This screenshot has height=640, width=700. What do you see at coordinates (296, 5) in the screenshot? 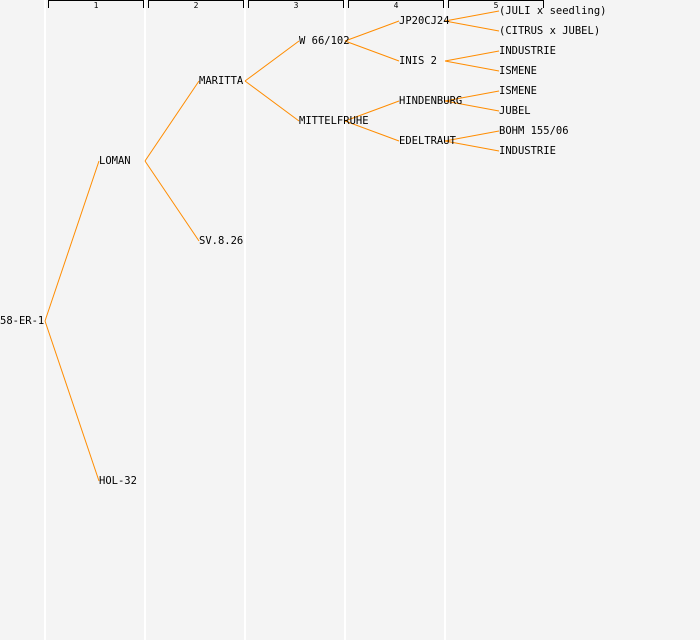
I see `generation-header: 3` at bounding box center [296, 5].